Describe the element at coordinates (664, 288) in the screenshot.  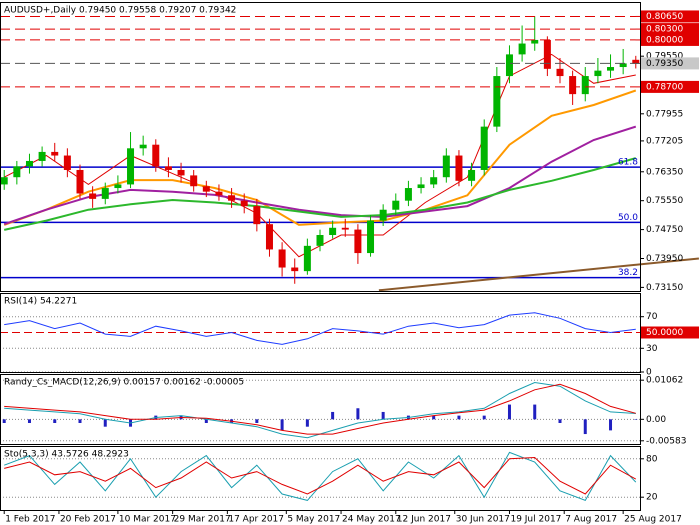
I see `y-tick-label: 0.73150` at that location.